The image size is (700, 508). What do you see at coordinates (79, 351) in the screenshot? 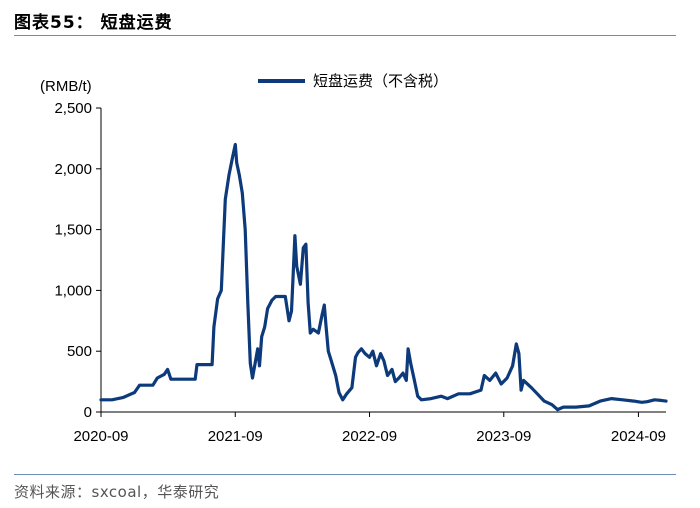
I see `y-tick-label: 500` at bounding box center [79, 351].